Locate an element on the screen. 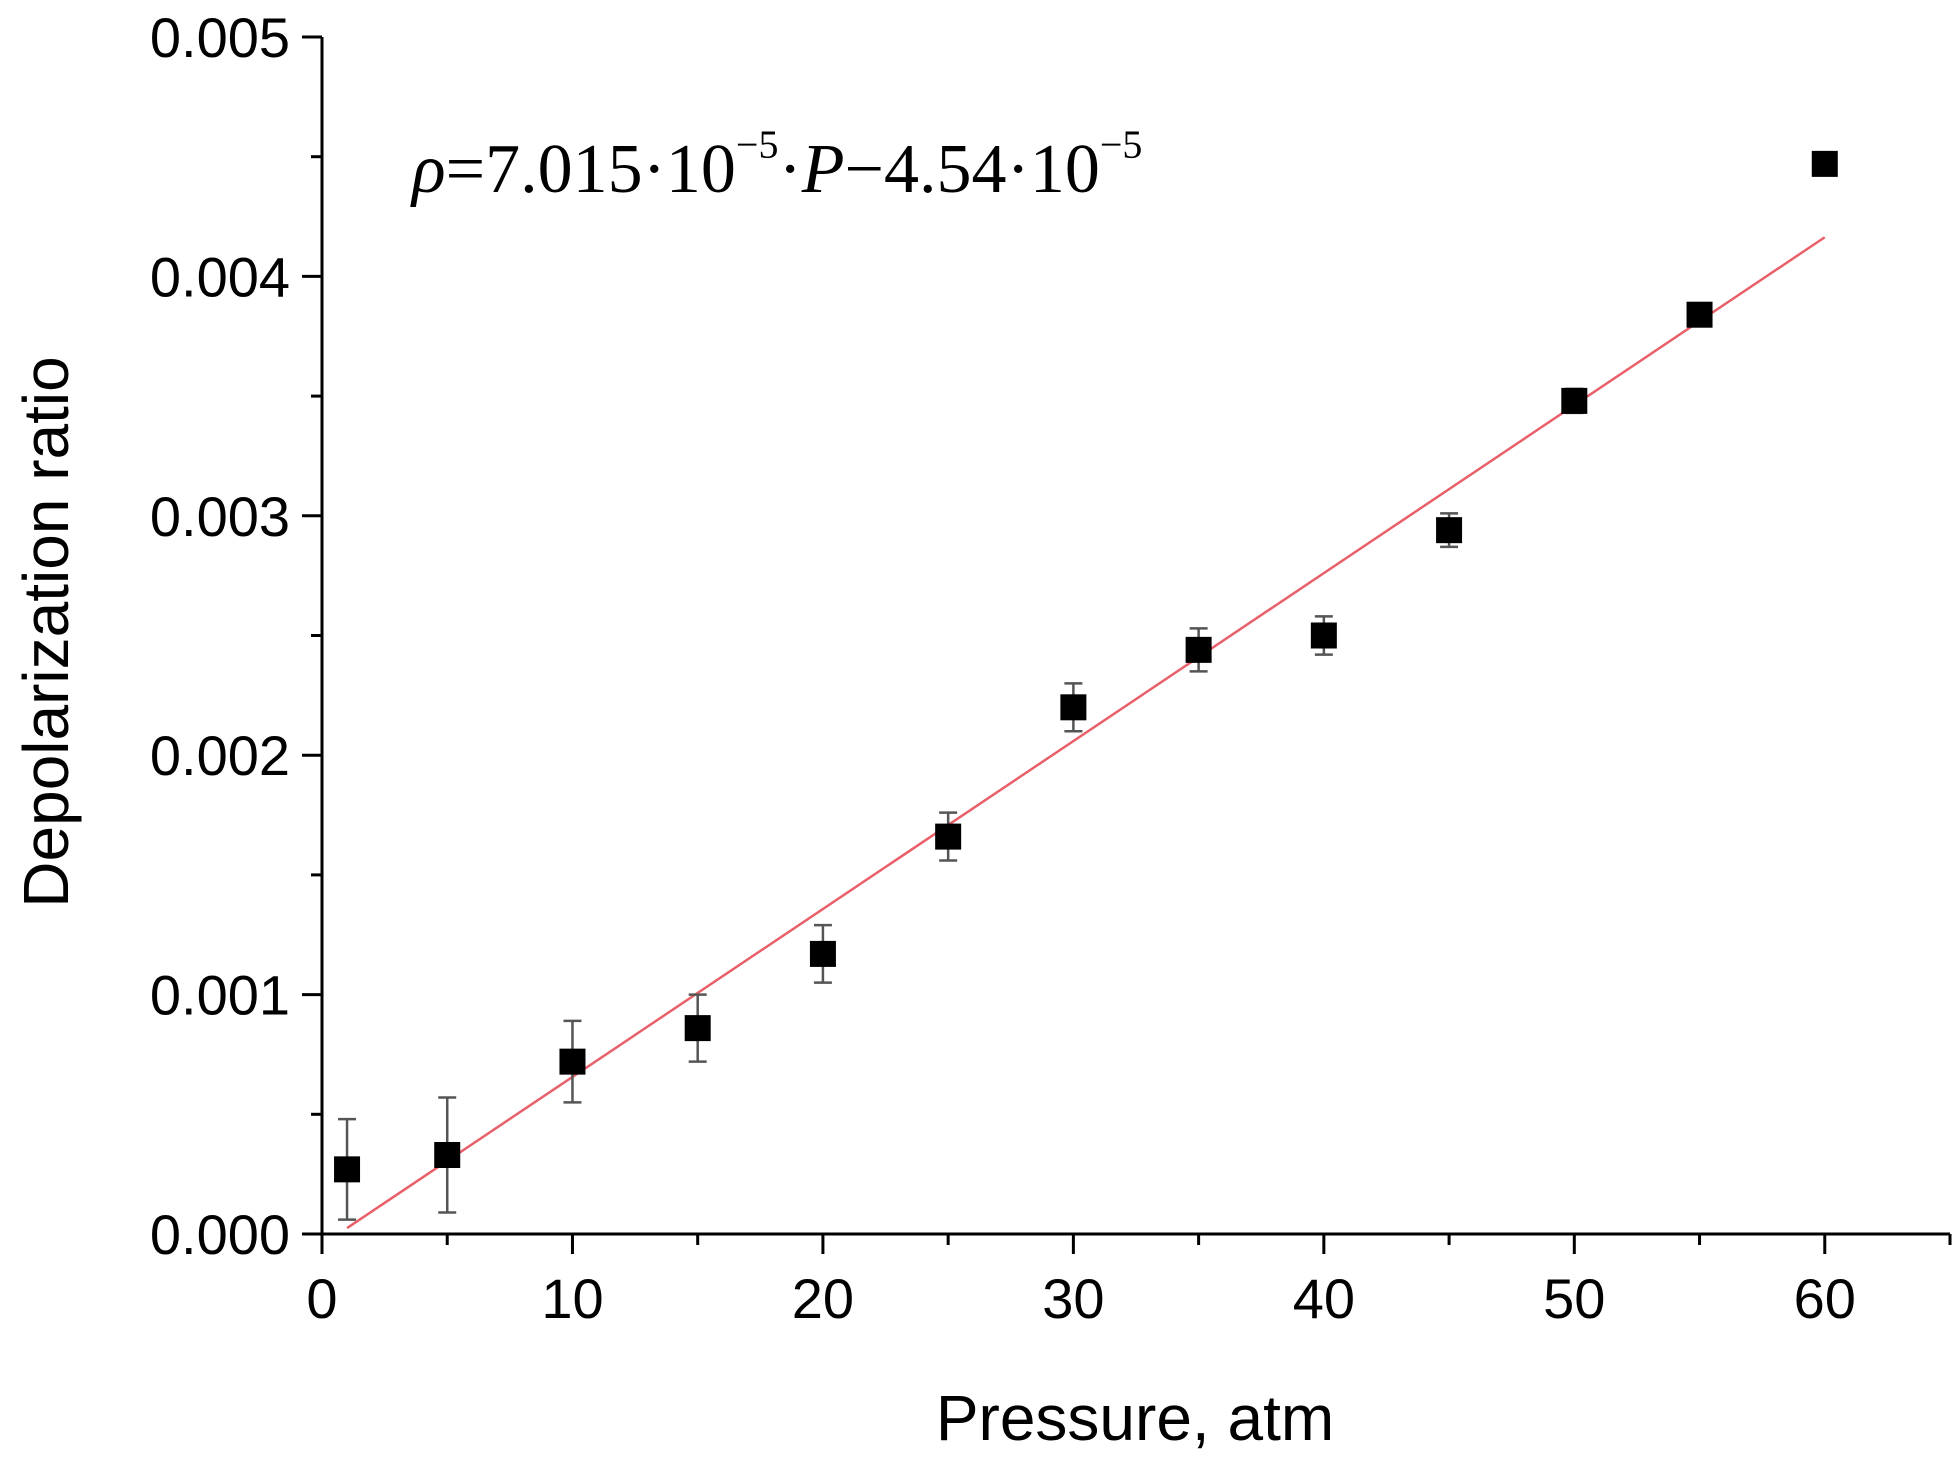 Image resolution: width=1959 pixels, height=1458 pixels. equation-part3: −4.54·10 is located at coordinates (972, 169).